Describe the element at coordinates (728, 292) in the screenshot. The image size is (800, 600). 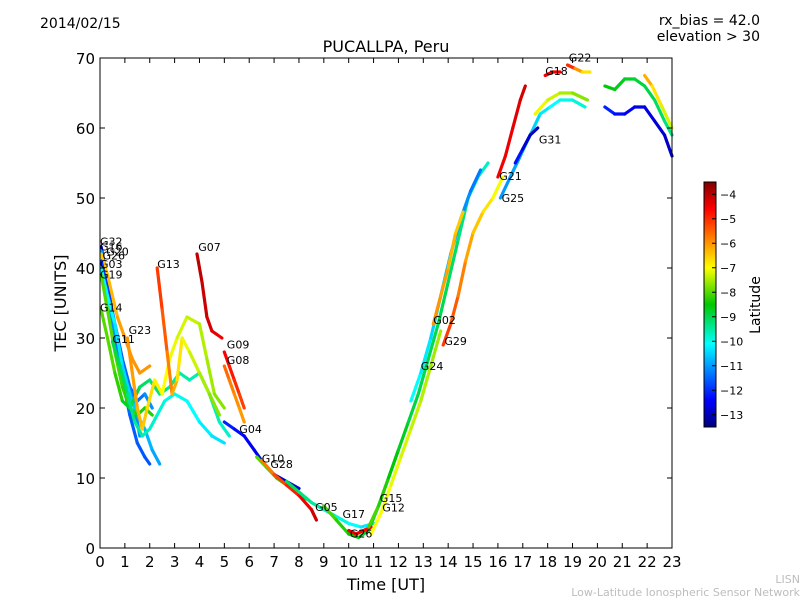
I see `colorbar-tick-label: −8` at that location.